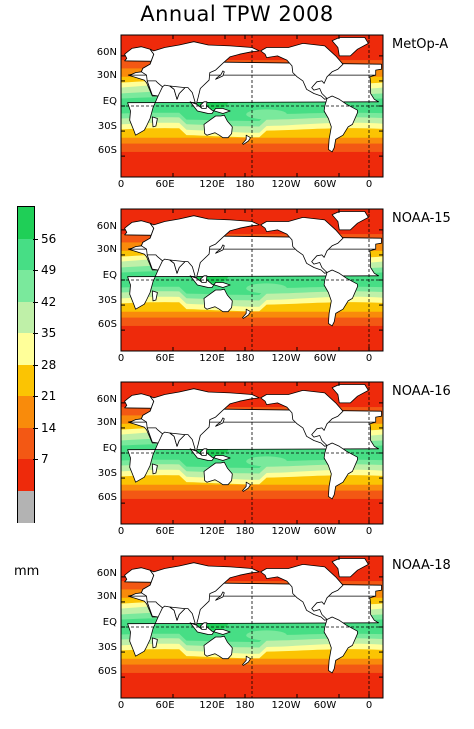 The height and width of the screenshot is (729, 474). What do you see at coordinates (45, 459) in the screenshot?
I see `colorbar-tick-label: 7` at bounding box center [45, 459].